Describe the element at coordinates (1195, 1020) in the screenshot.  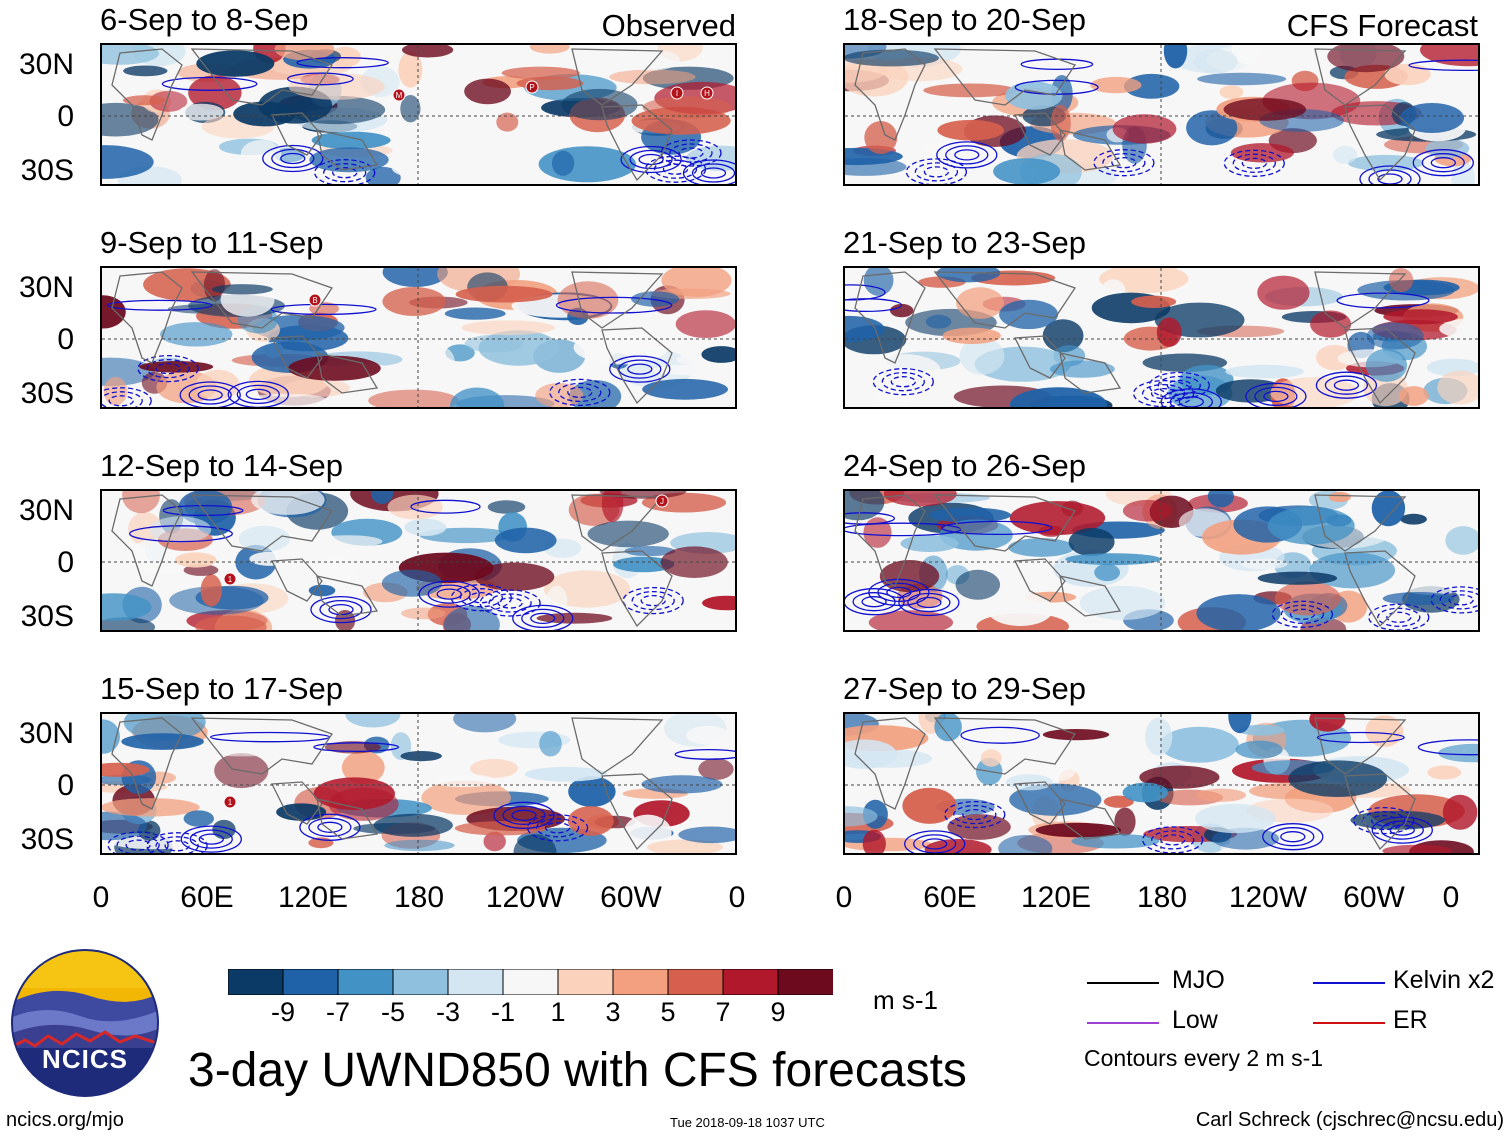
I see `legend-label-low: Low` at that location.